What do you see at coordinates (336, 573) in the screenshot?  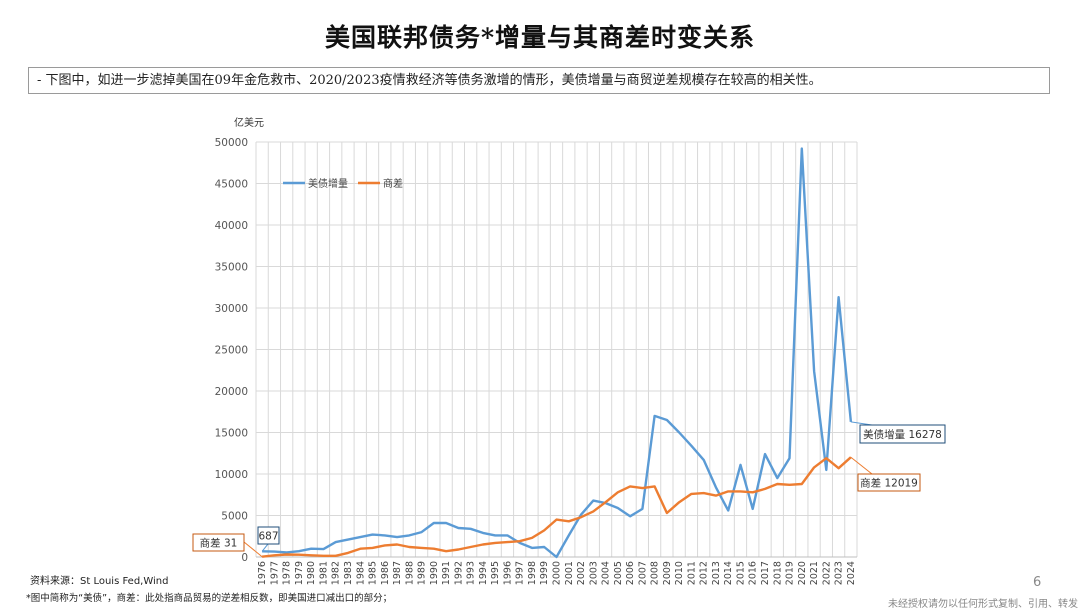 I see `x-tick-label: 1982` at bounding box center [336, 573].